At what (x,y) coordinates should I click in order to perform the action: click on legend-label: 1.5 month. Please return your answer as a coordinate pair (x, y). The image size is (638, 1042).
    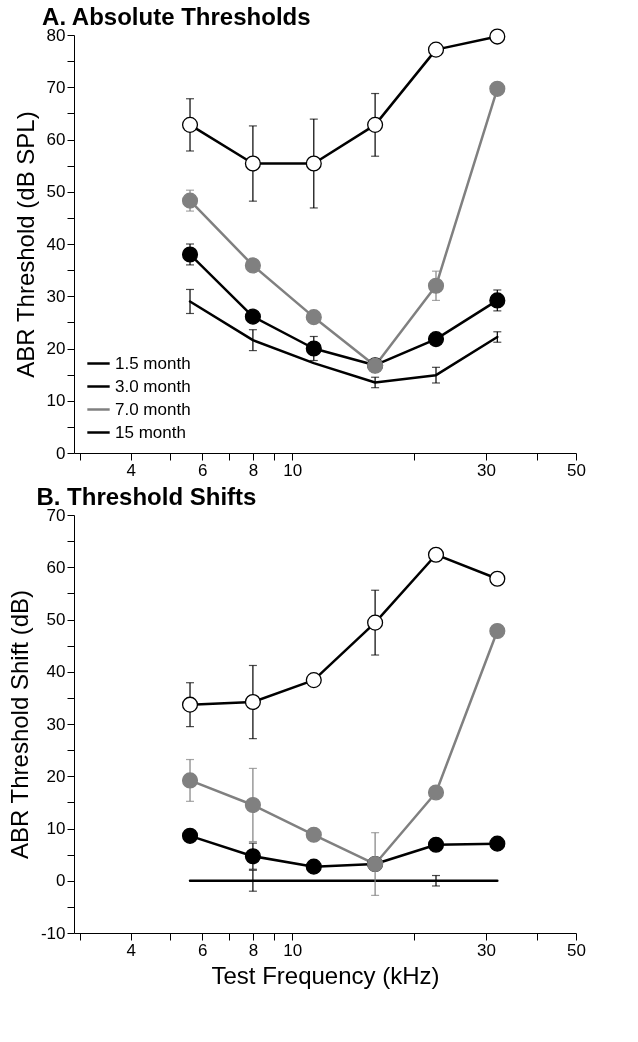
    Looking at the image, I should click on (153, 363).